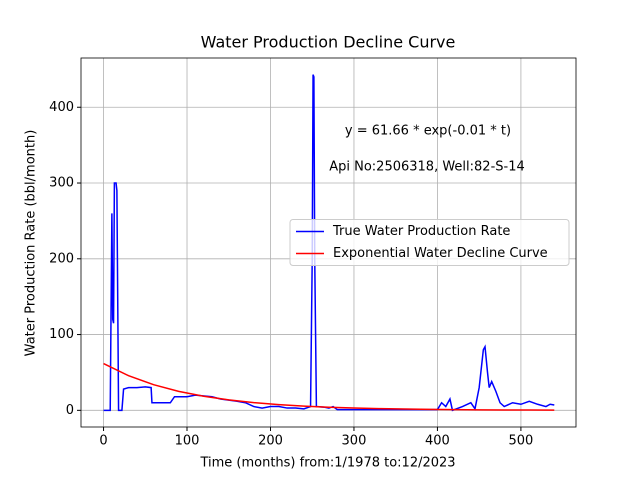  What do you see at coordinates (61, 258) in the screenshot?
I see `y-tick-label: 200` at bounding box center [61, 258].